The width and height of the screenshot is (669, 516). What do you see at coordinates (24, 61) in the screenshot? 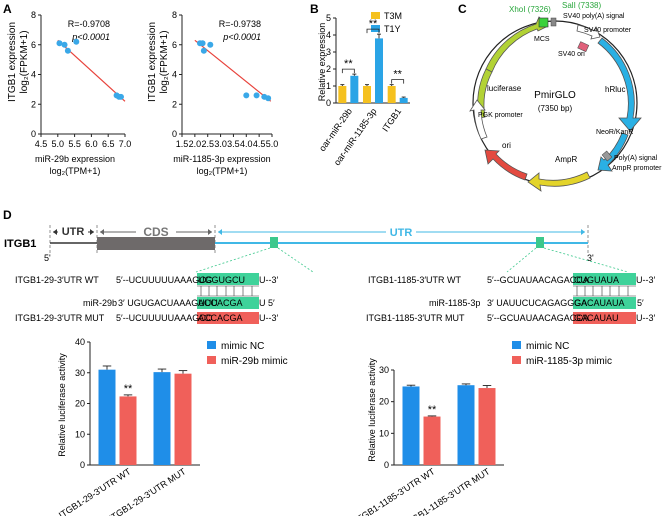
I see `scatter-left-ylabel-2: log₂(FPKM+1)` at bounding box center [24, 61].